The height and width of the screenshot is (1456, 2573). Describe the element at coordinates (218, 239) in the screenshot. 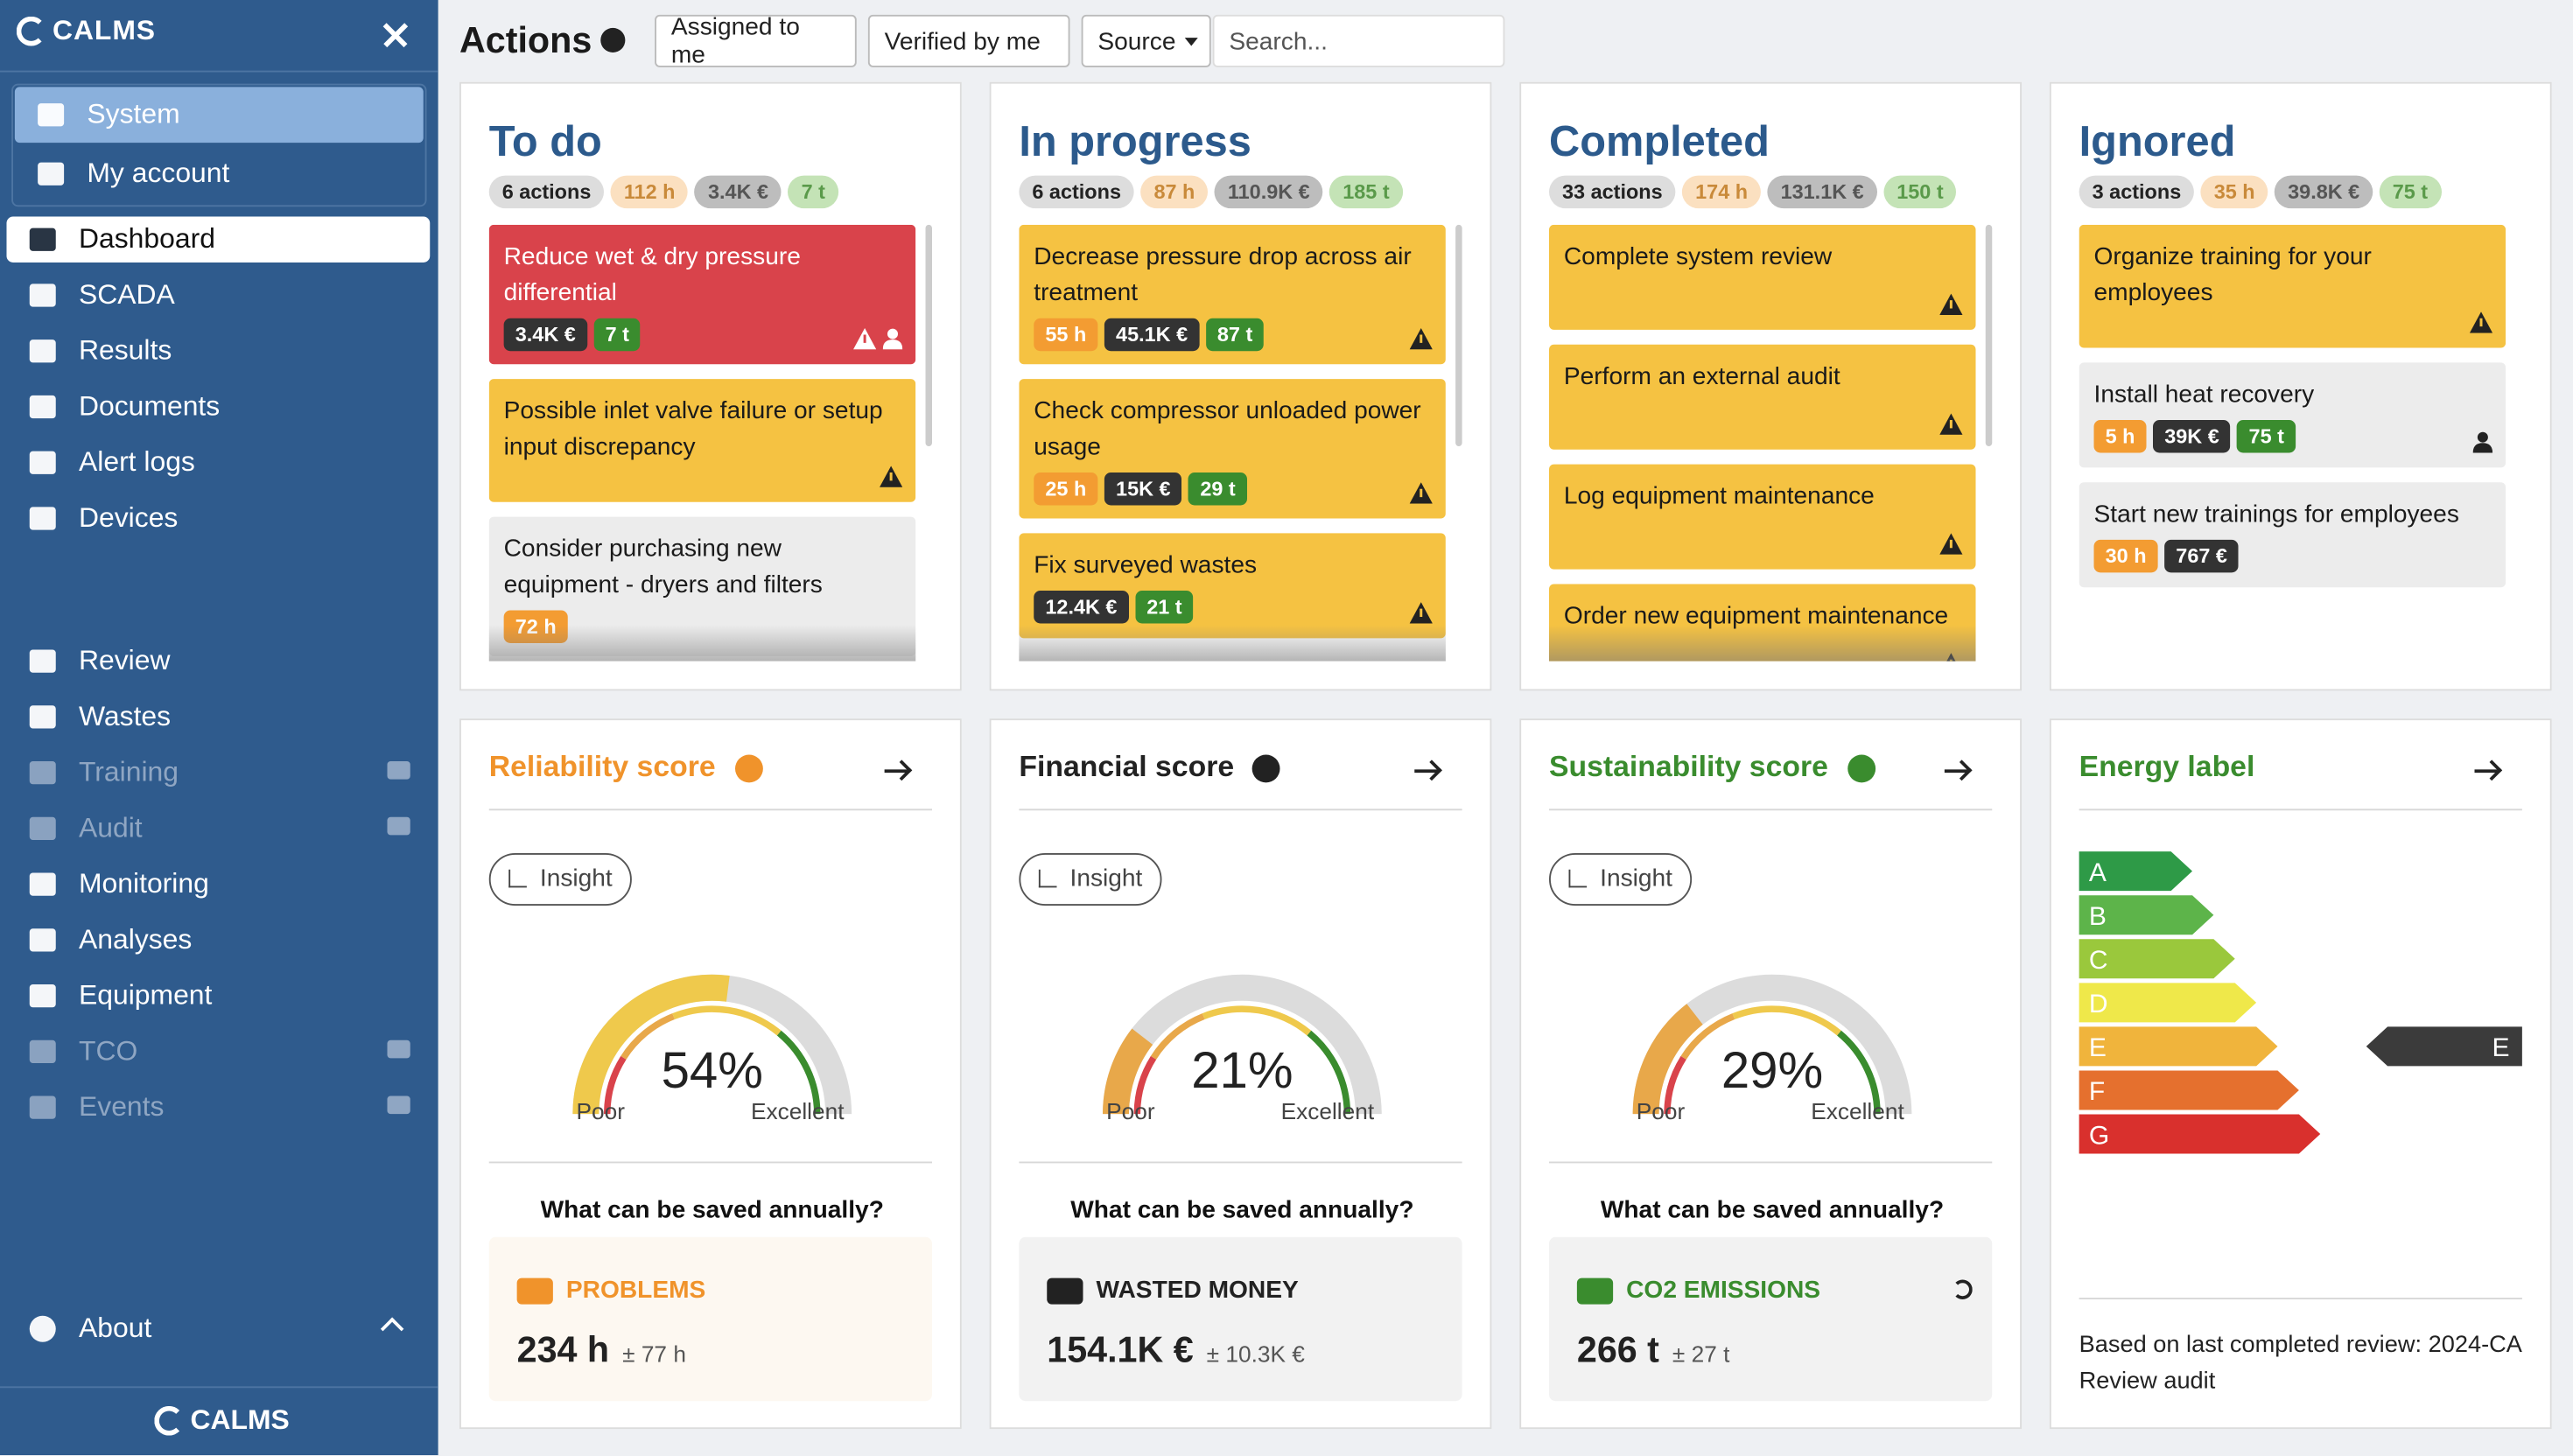

I see `nav-item: Dashboard` at that location.